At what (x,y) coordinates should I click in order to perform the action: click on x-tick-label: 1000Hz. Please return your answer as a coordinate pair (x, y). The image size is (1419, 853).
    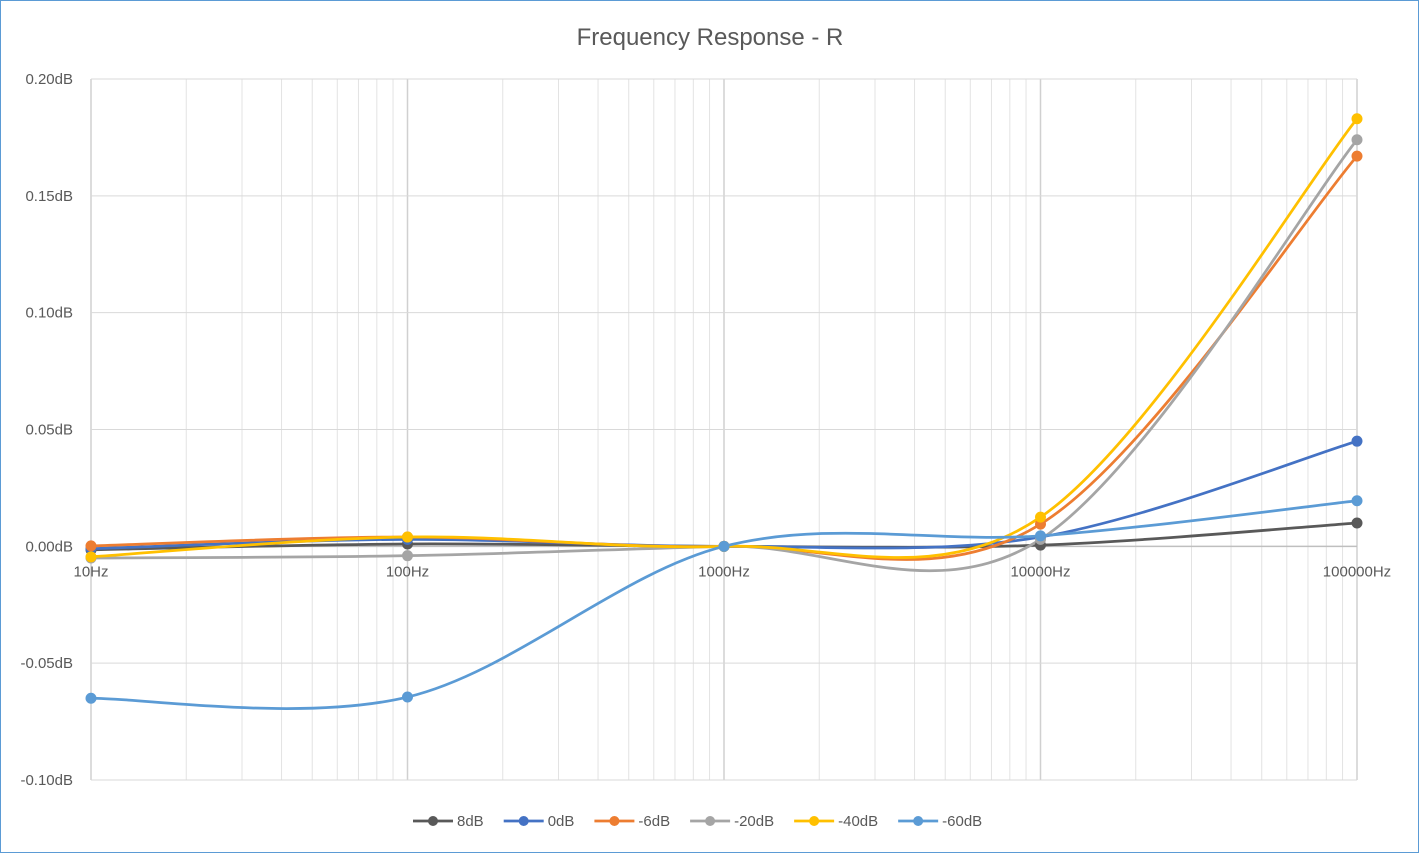
    Looking at the image, I should click on (724, 571).